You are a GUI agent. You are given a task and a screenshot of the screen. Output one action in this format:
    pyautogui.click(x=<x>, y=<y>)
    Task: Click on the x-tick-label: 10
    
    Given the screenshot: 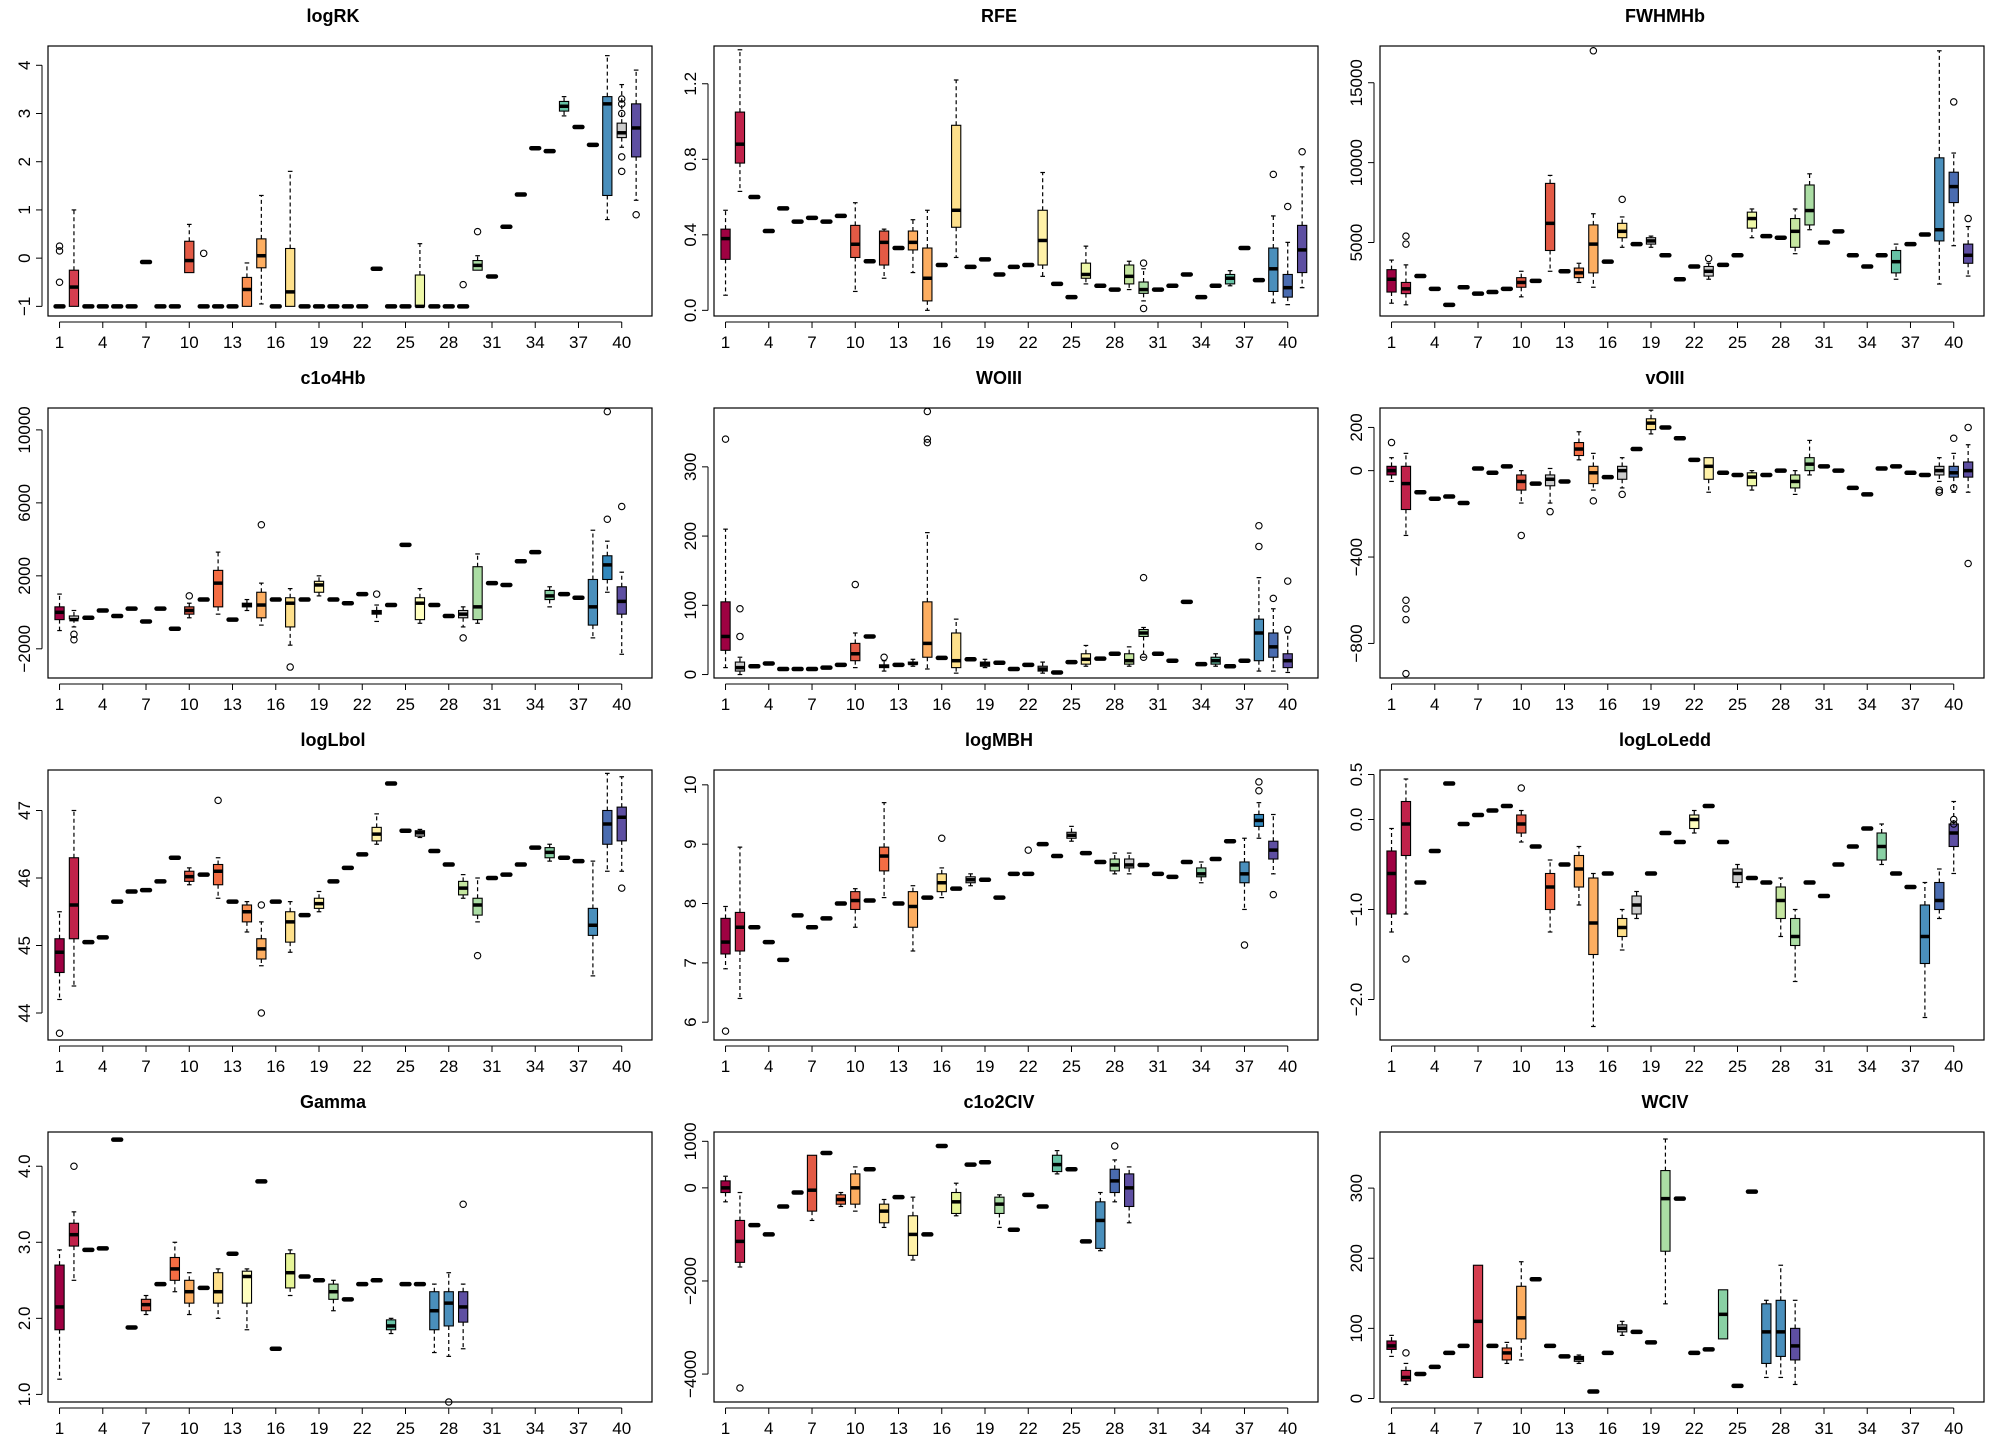 What is the action you would take?
    pyautogui.click(x=1521, y=704)
    